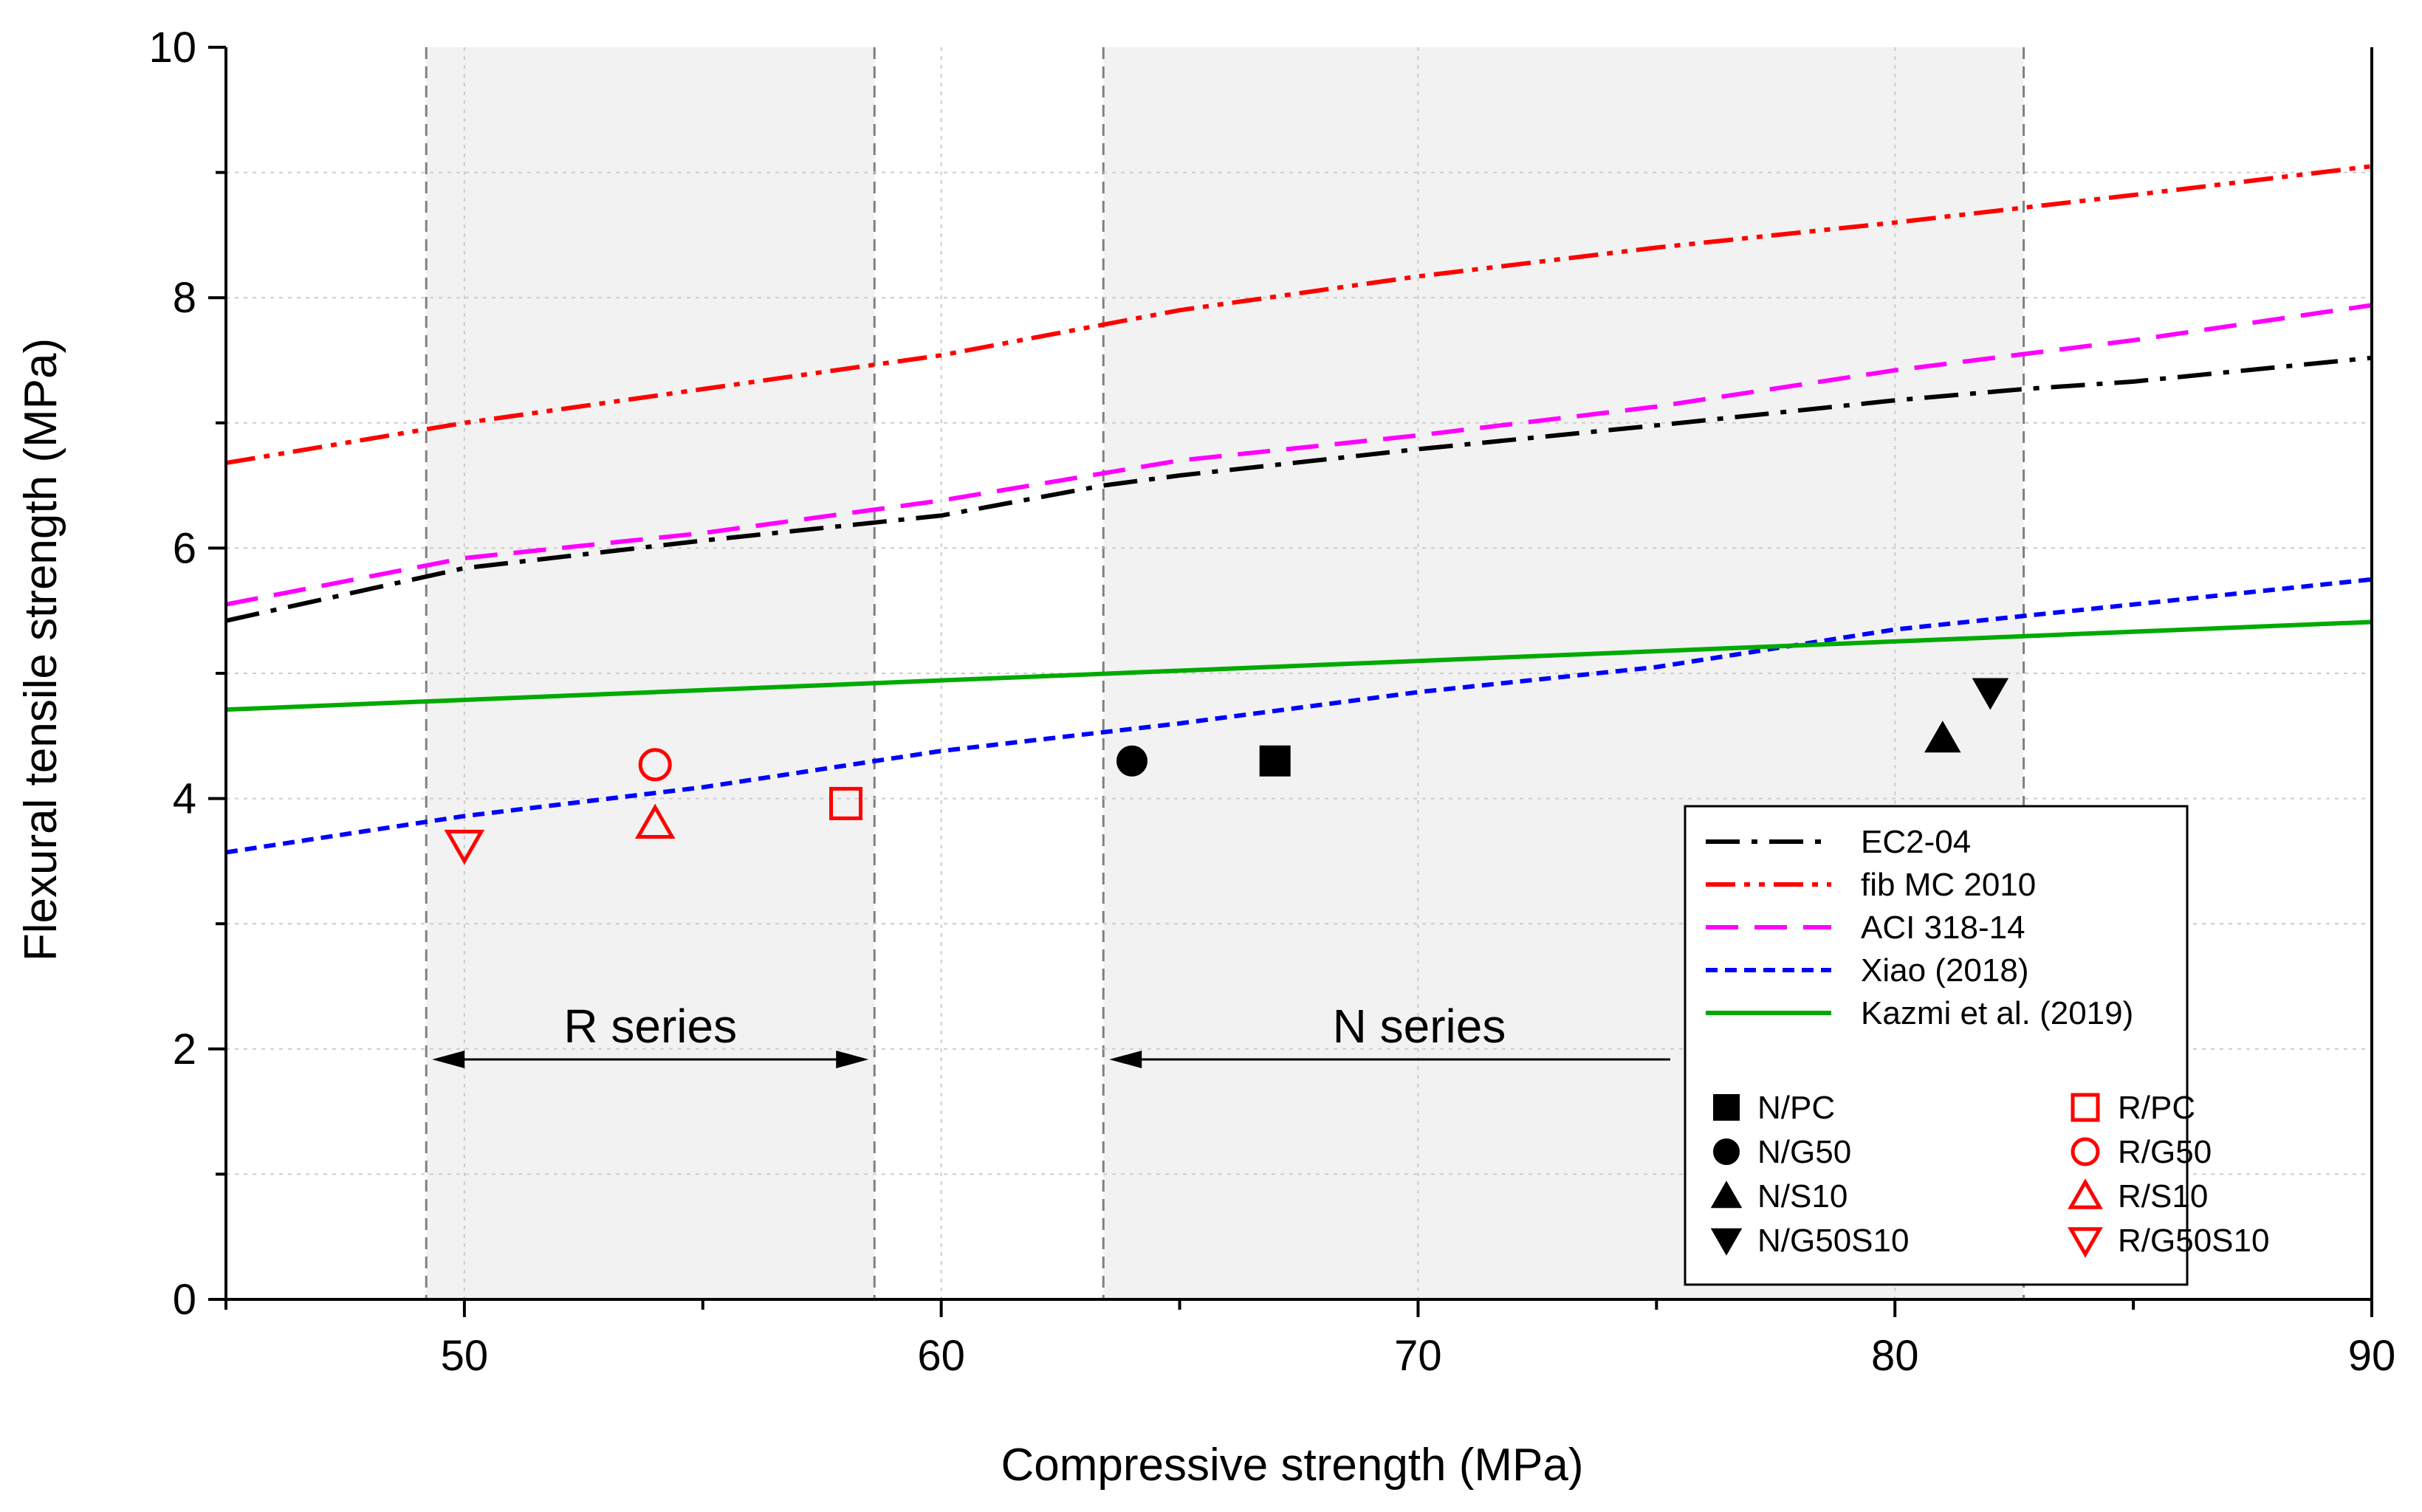  I want to click on x-tick-label-80: 80, so click(1895, 1356).